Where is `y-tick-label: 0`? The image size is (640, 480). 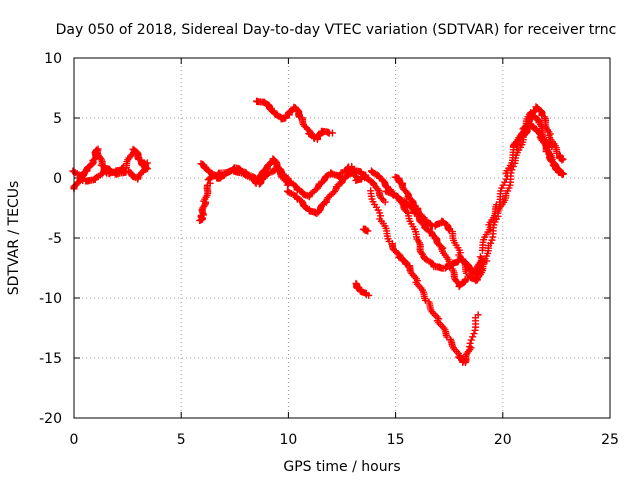 y-tick-label: 0 is located at coordinates (57, 179).